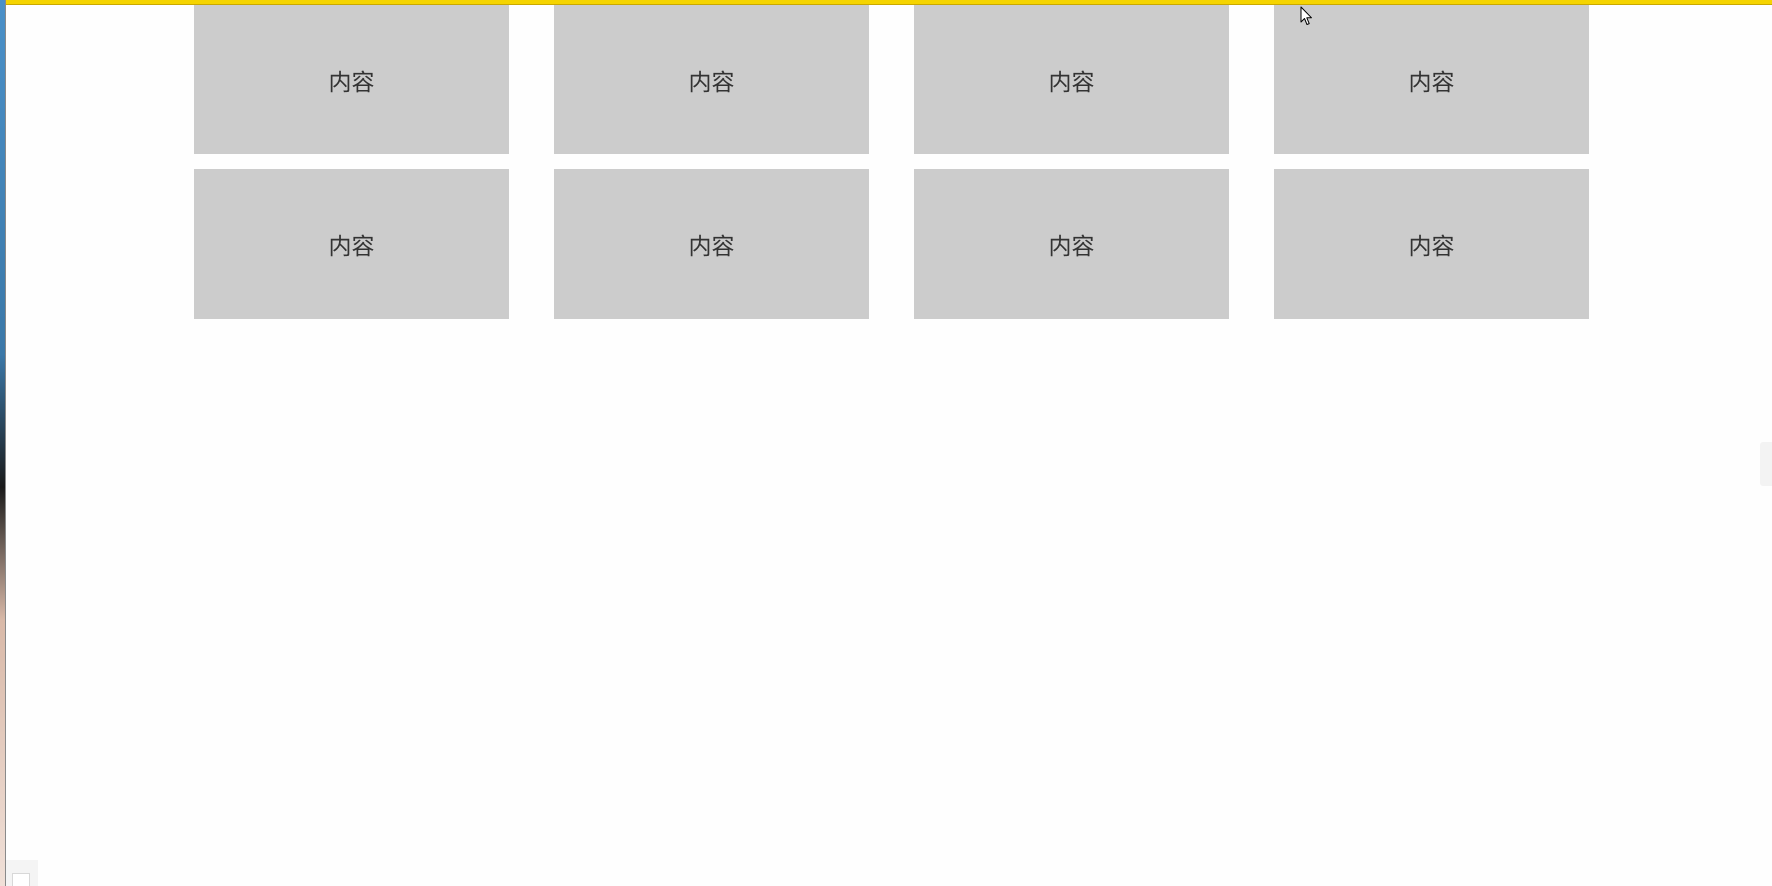 The width and height of the screenshot is (1772, 886). I want to click on mouse-pointer-icon, so click(1306, 15).